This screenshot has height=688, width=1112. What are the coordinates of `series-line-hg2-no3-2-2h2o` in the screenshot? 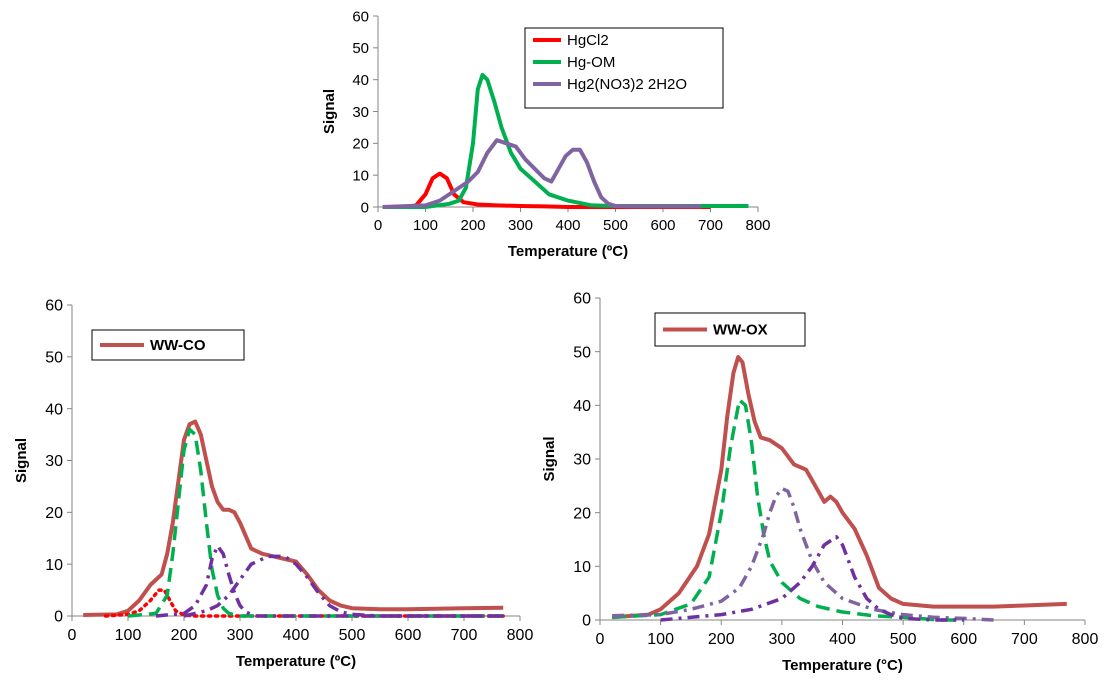 It's located at (541, 173).